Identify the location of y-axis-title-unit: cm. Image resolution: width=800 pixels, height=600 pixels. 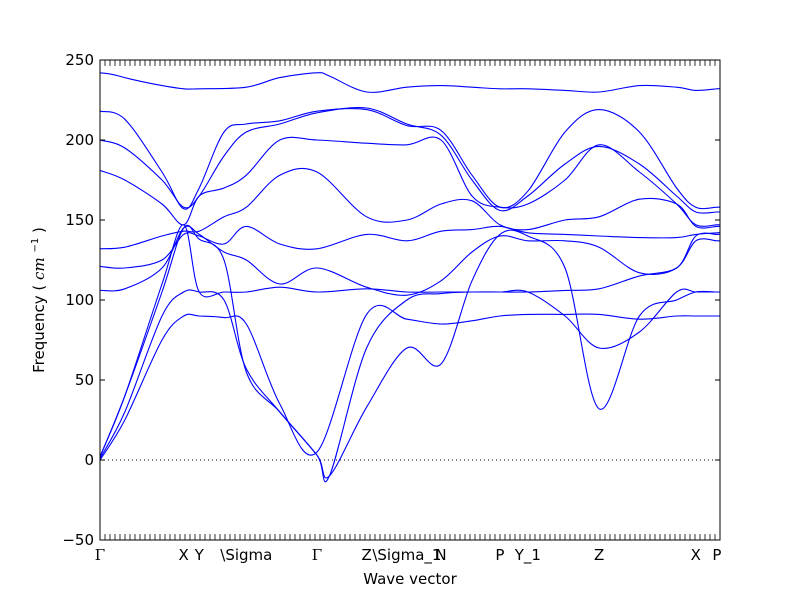
(39, 268).